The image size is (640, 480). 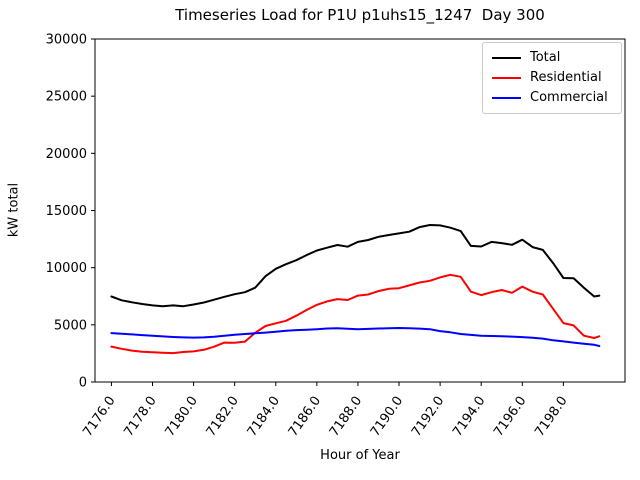 I want to click on y-tick-label: 30000, so click(x=66, y=40).